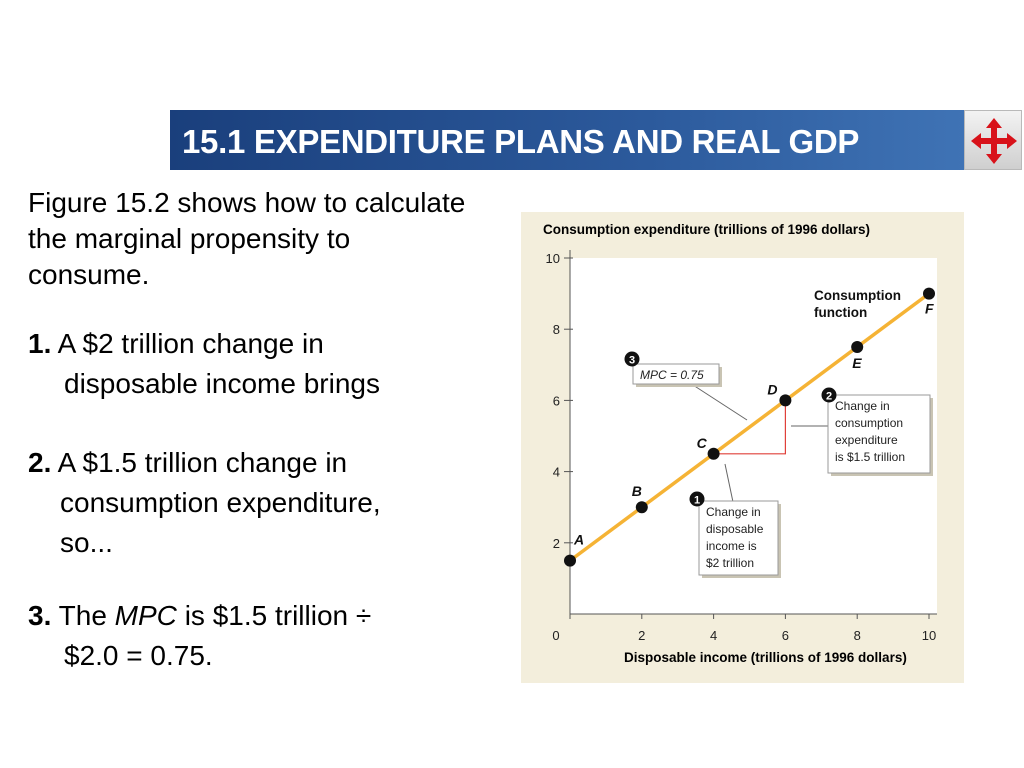  What do you see at coordinates (857, 635) in the screenshot?
I see `x-tick-label-8: 8` at bounding box center [857, 635].